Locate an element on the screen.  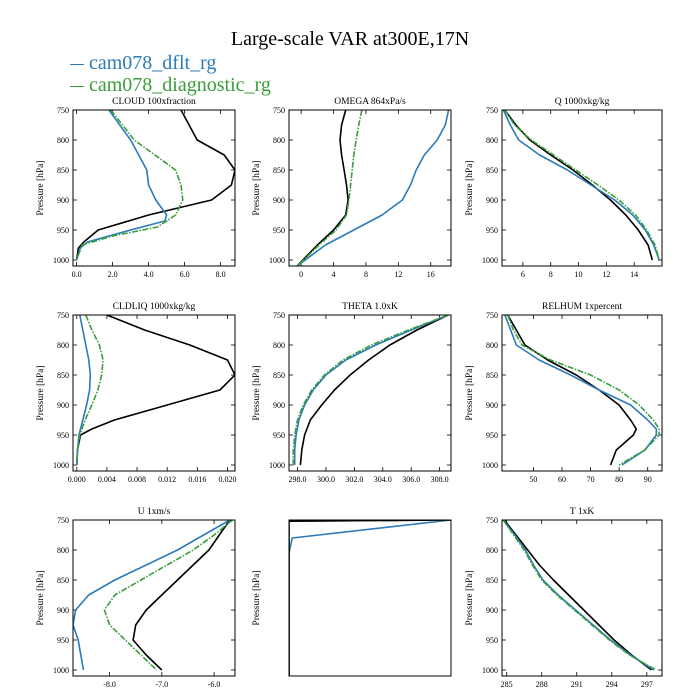
x-tick-label: 4.0 is located at coordinates (149, 274).